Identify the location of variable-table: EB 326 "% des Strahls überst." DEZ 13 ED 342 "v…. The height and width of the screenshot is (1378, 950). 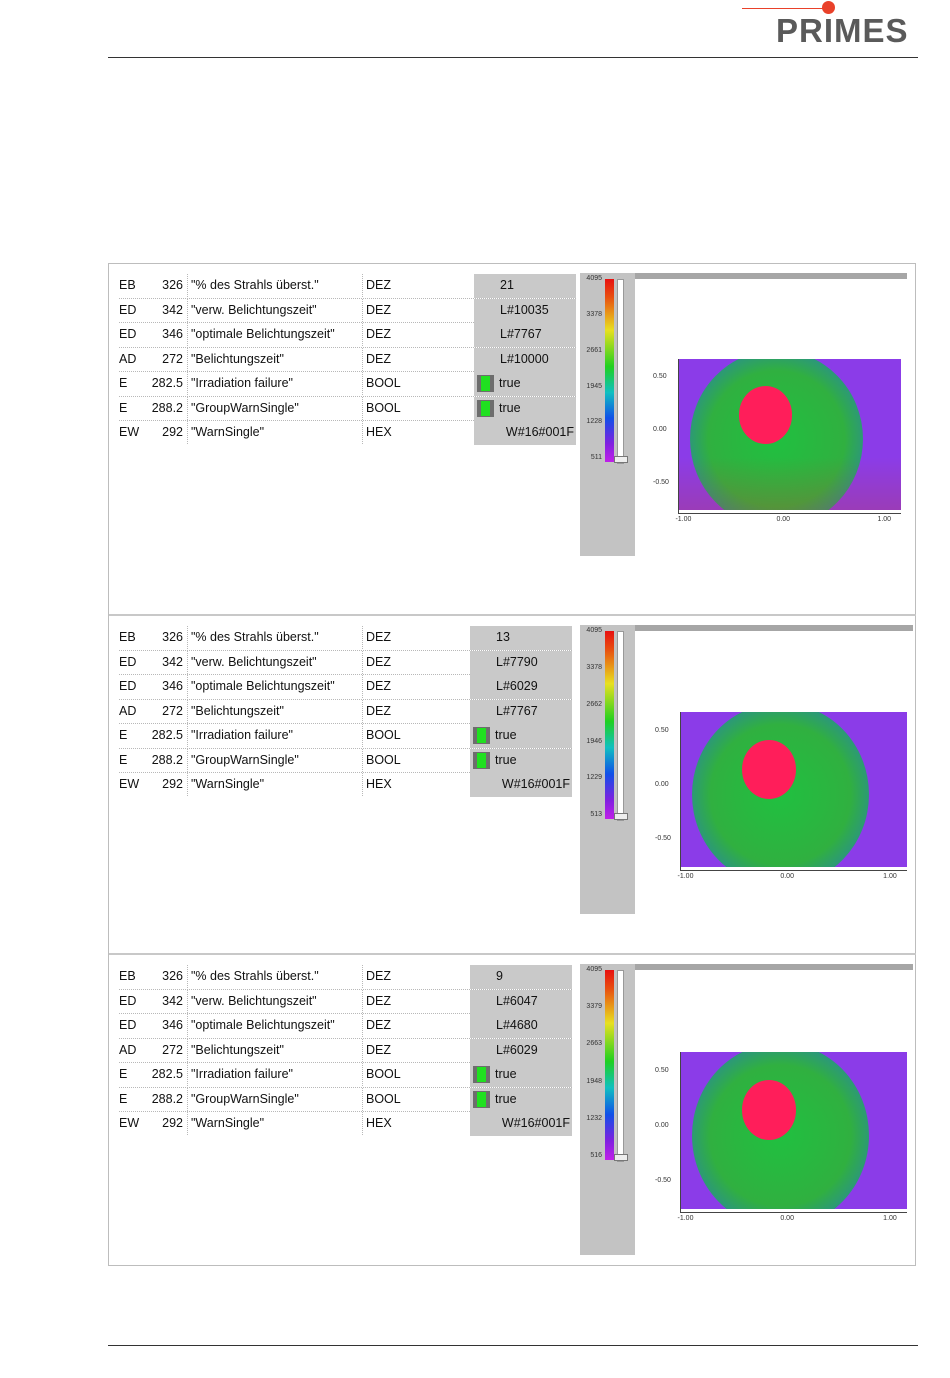
(345, 711).